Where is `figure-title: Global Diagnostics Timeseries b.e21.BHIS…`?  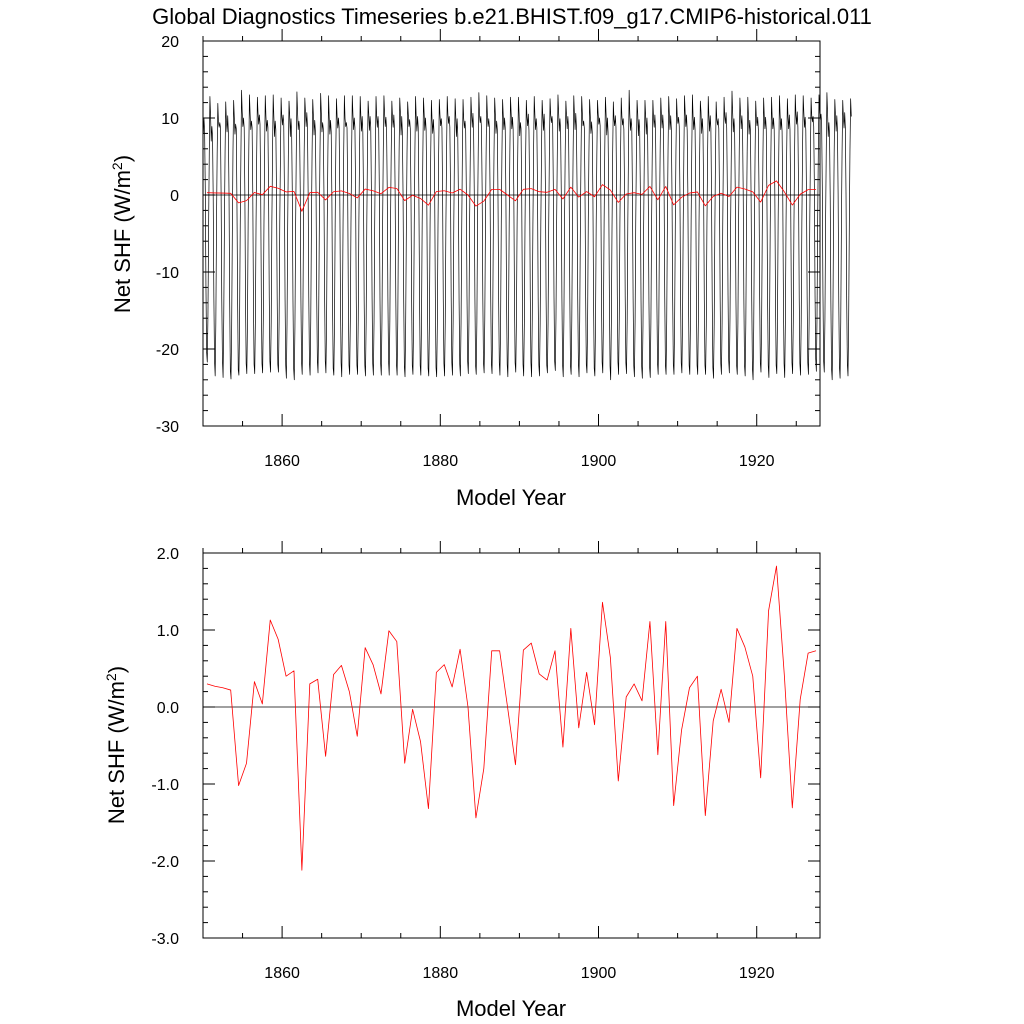
figure-title: Global Diagnostics Timeseries b.e21.BHIS… is located at coordinates (512, 16).